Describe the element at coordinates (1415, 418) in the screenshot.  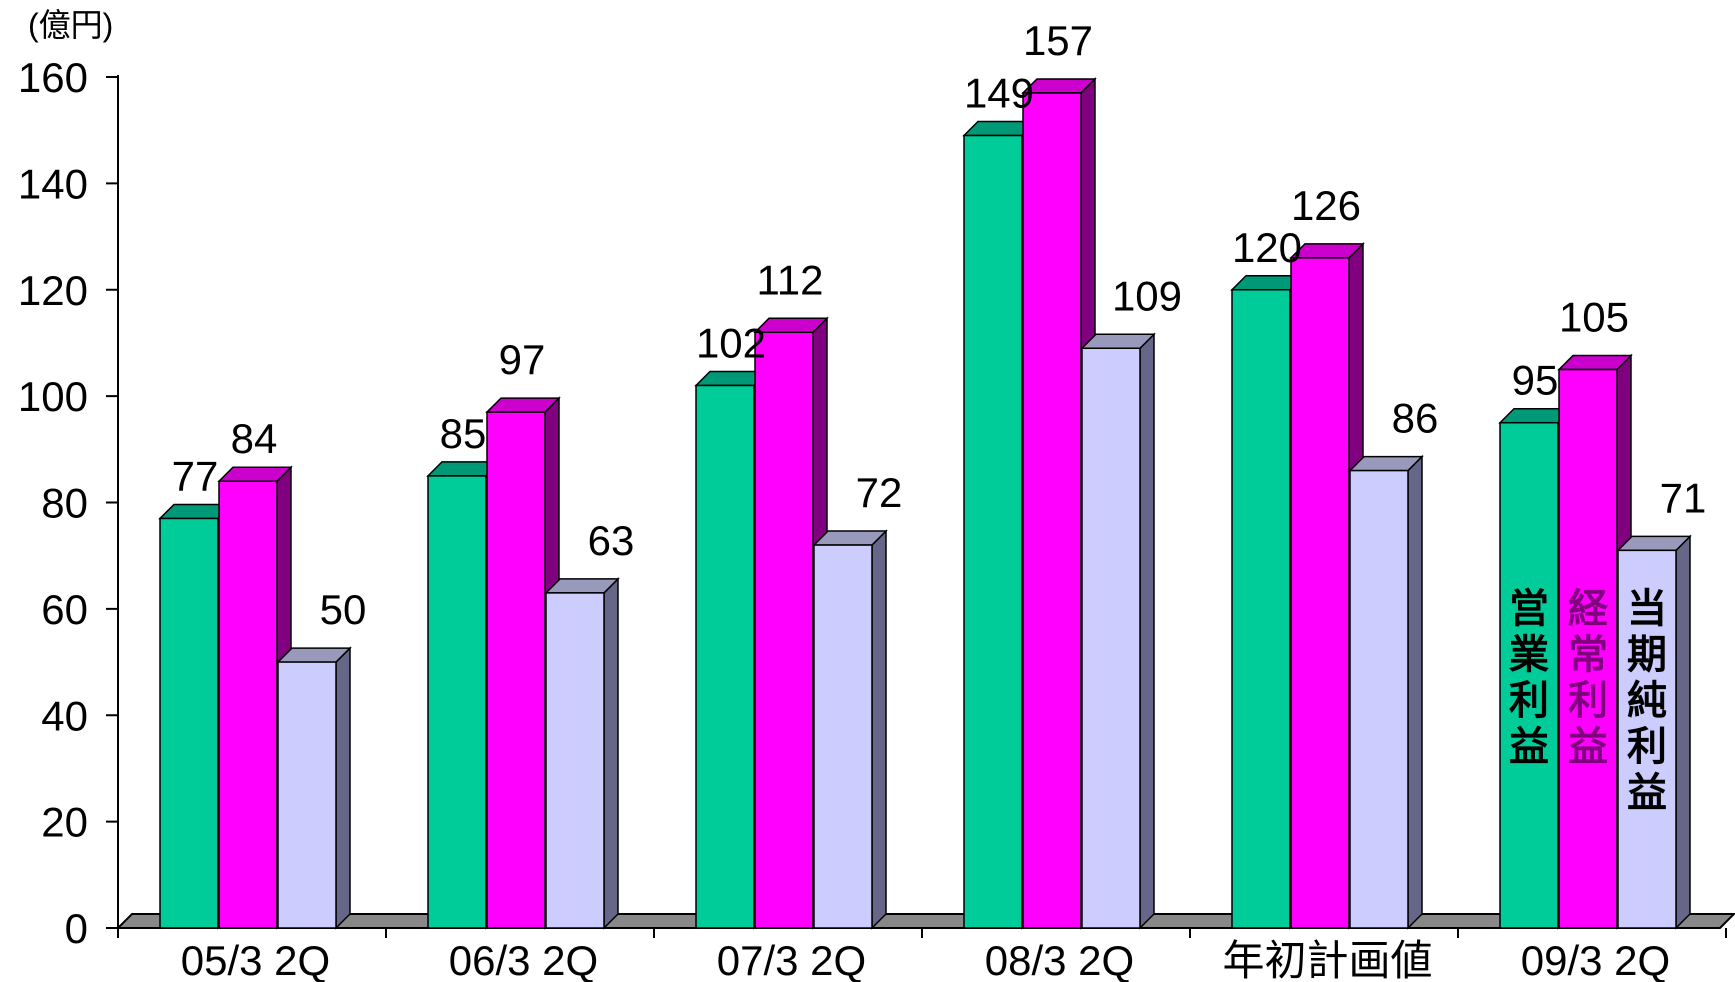
I see `data-label: 86` at that location.